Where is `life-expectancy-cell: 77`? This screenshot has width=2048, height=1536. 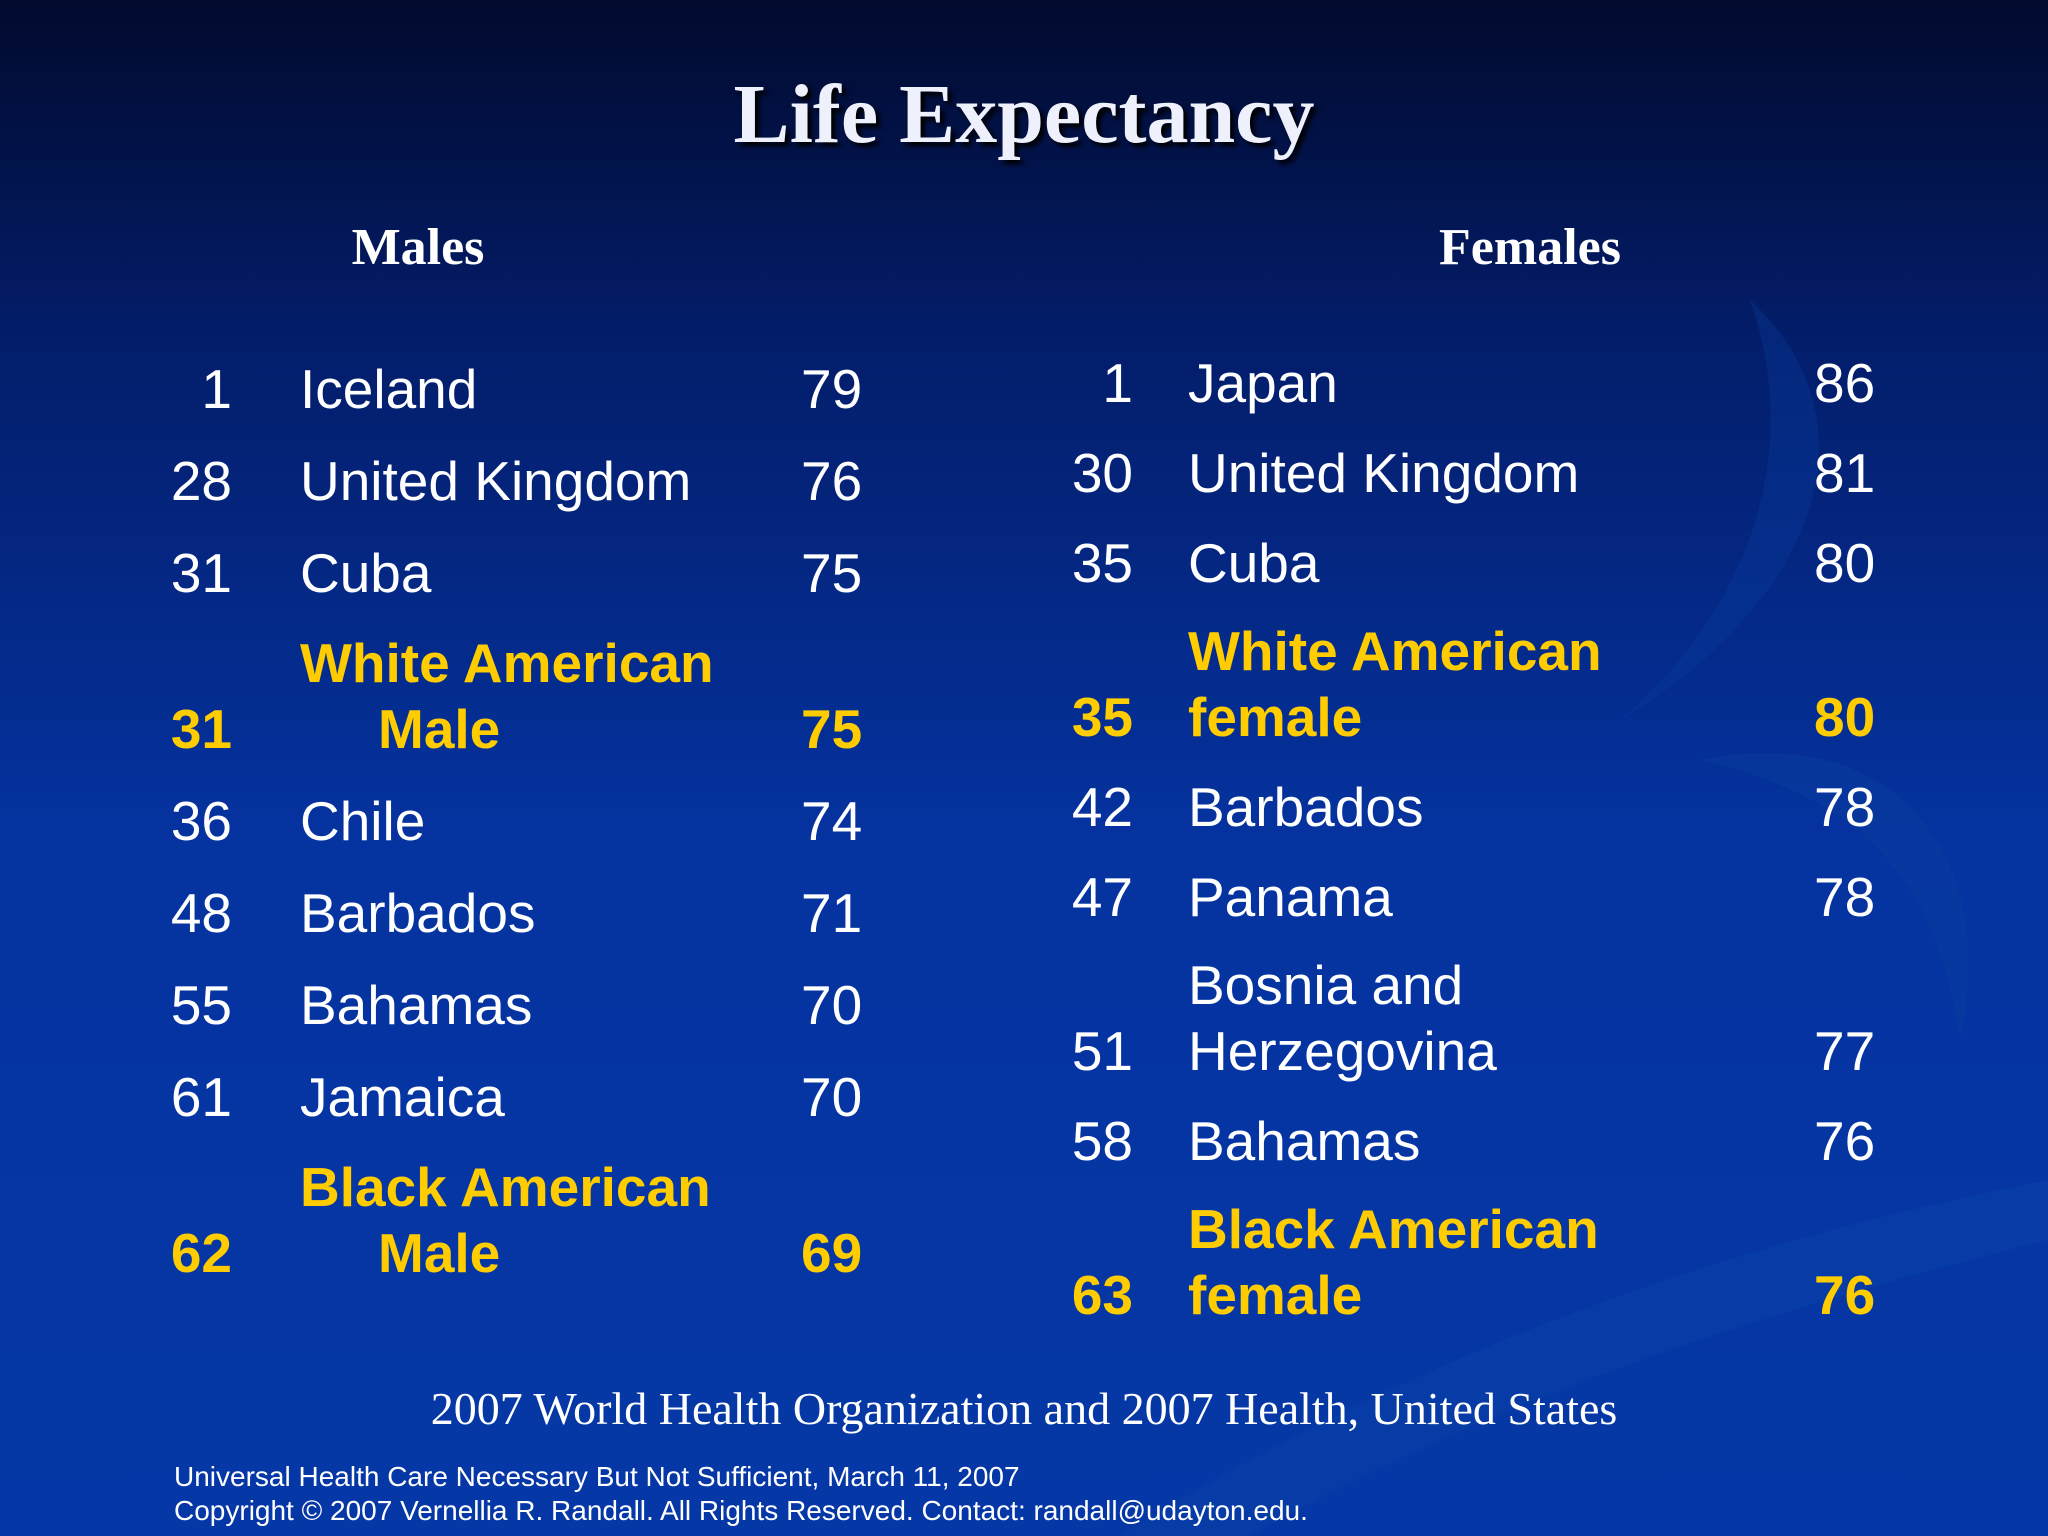 life-expectancy-cell: 77 is located at coordinates (1845, 1051).